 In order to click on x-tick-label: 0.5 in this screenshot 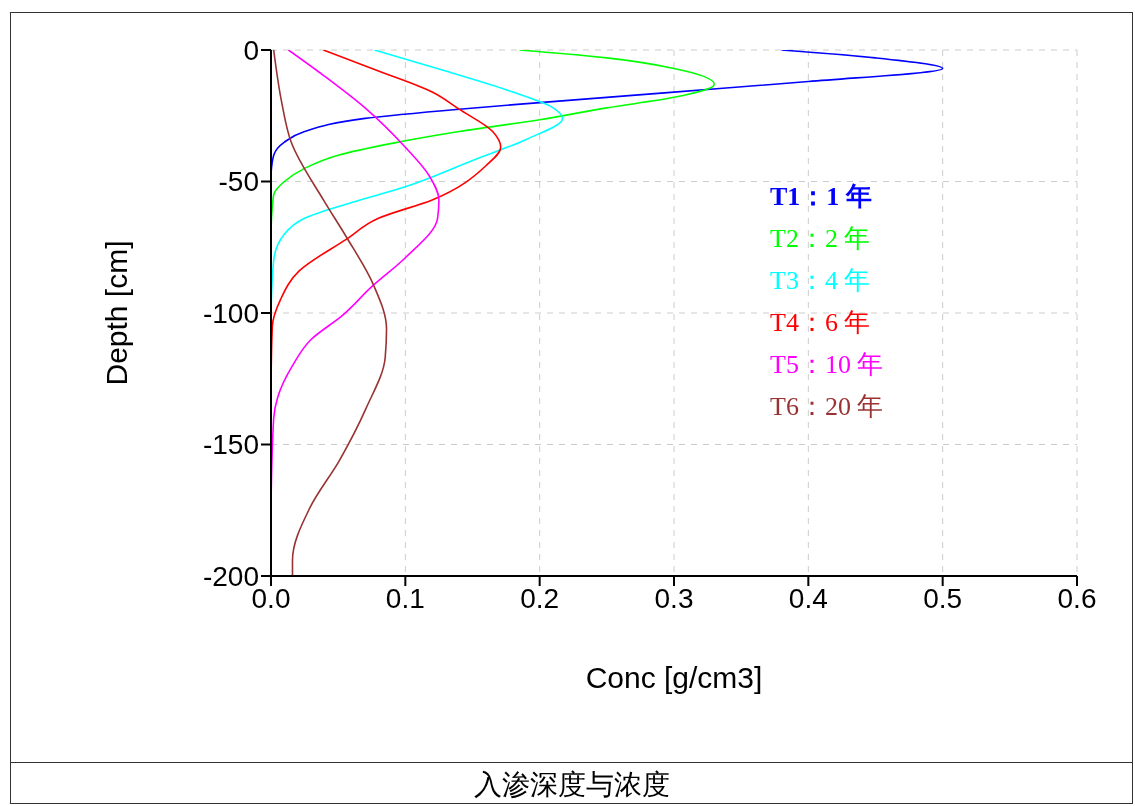, I will do `click(943, 598)`.